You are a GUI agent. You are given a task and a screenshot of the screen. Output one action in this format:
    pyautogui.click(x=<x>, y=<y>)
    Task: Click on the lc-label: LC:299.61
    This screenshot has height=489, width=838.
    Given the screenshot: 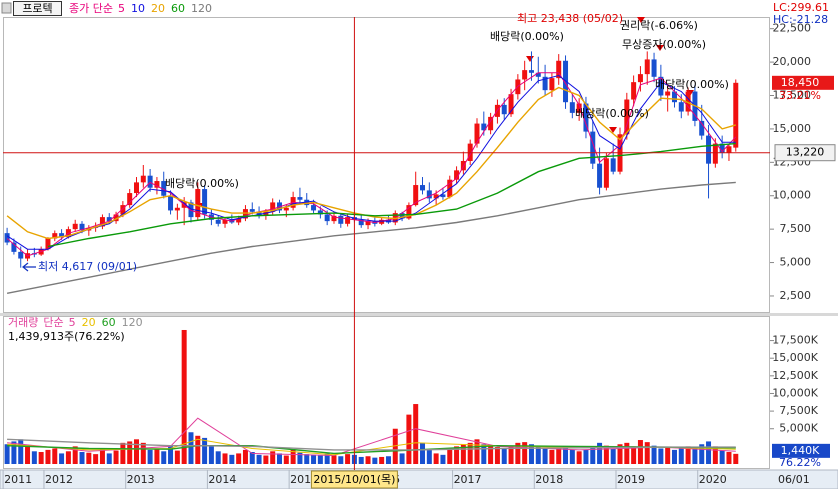 What is the action you would take?
    pyautogui.click(x=801, y=7)
    